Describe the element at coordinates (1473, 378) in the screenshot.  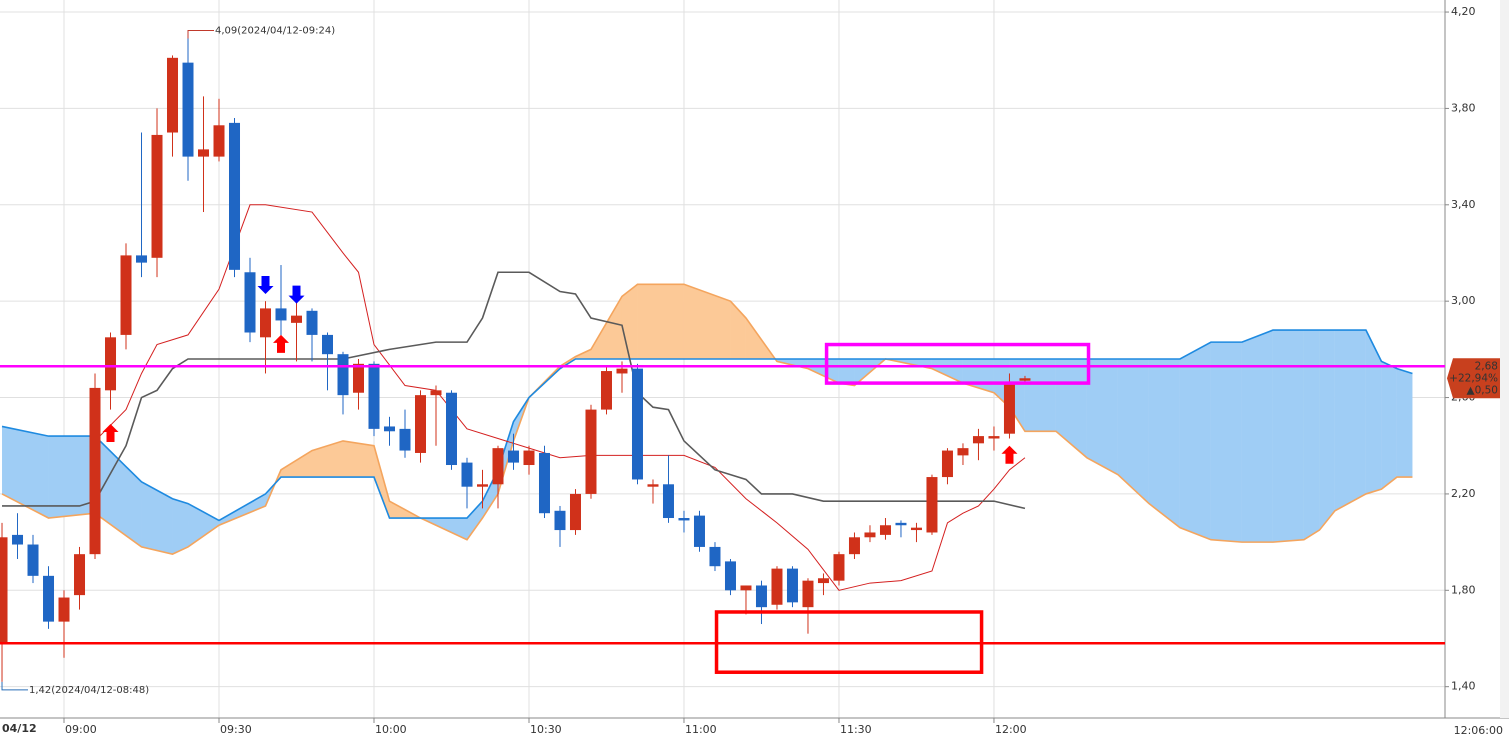
I see `price-tag` at that location.